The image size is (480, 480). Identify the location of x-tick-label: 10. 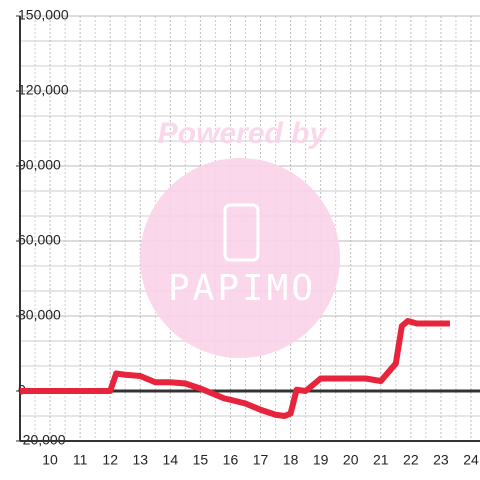
(50, 460).